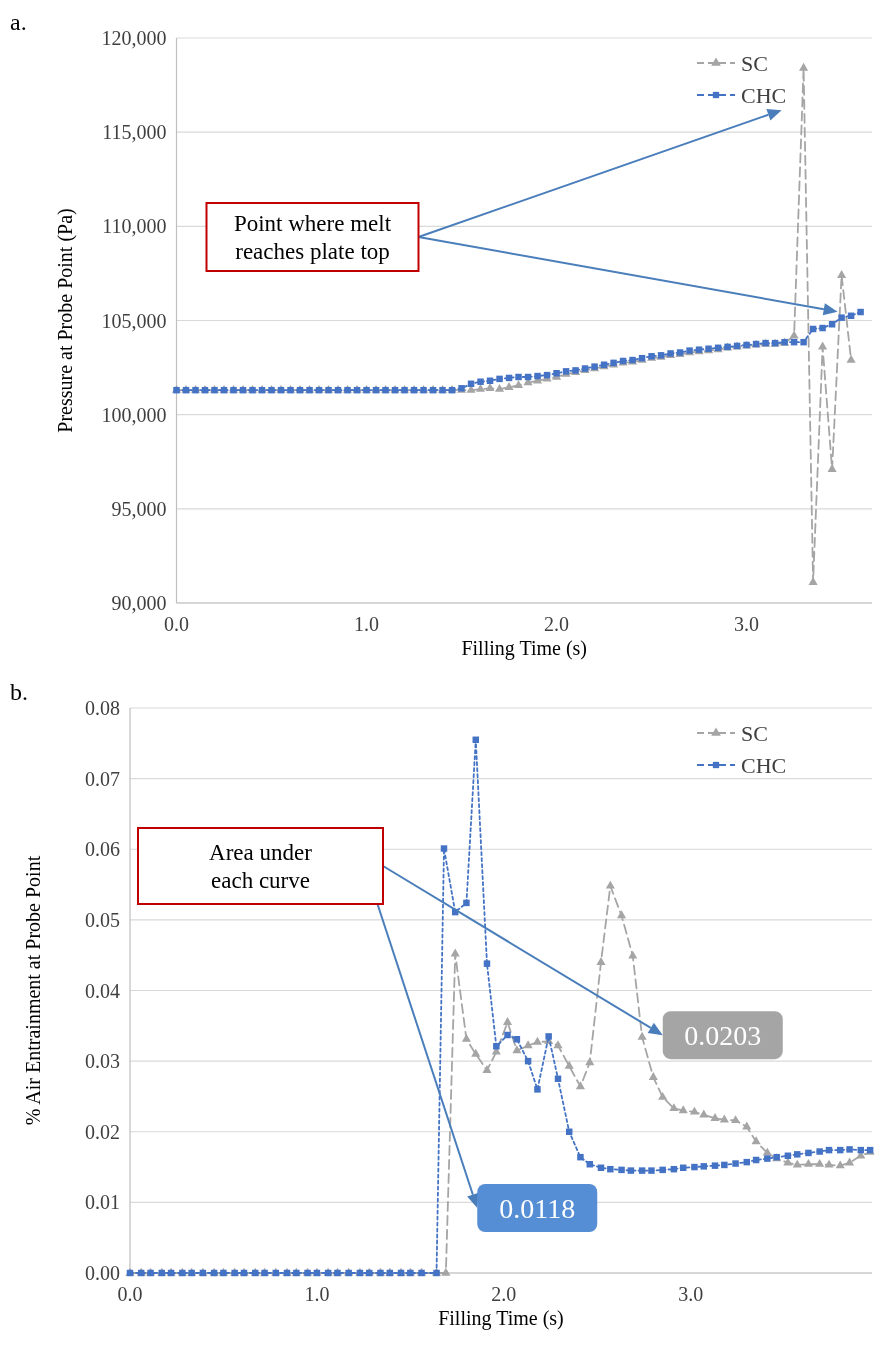 This screenshot has width=885, height=1365. Describe the element at coordinates (139, 508) in the screenshot. I see `y-tick-label: 95,000` at that location.